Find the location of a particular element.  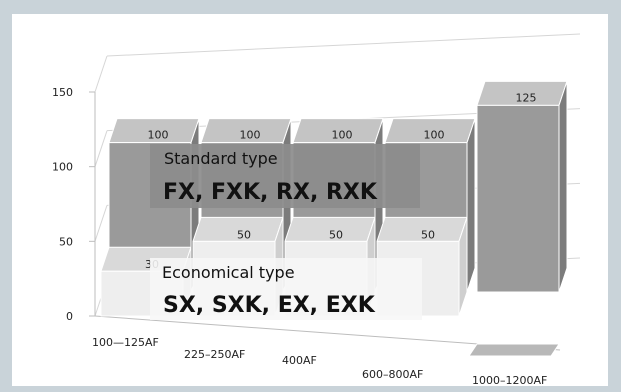

x-tick-label: 600–800AF is located at coordinates (392, 374).